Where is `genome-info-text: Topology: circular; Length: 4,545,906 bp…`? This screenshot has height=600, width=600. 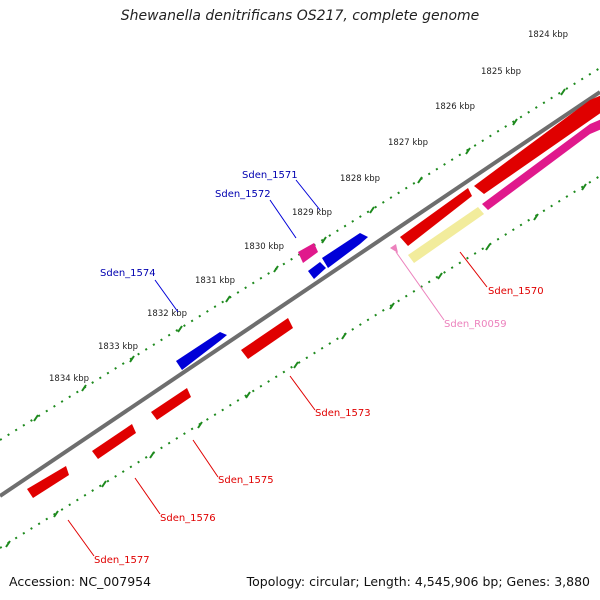
genome-info-text: Topology: circular; Length: 4,545,906 bp… is located at coordinates (418, 581).